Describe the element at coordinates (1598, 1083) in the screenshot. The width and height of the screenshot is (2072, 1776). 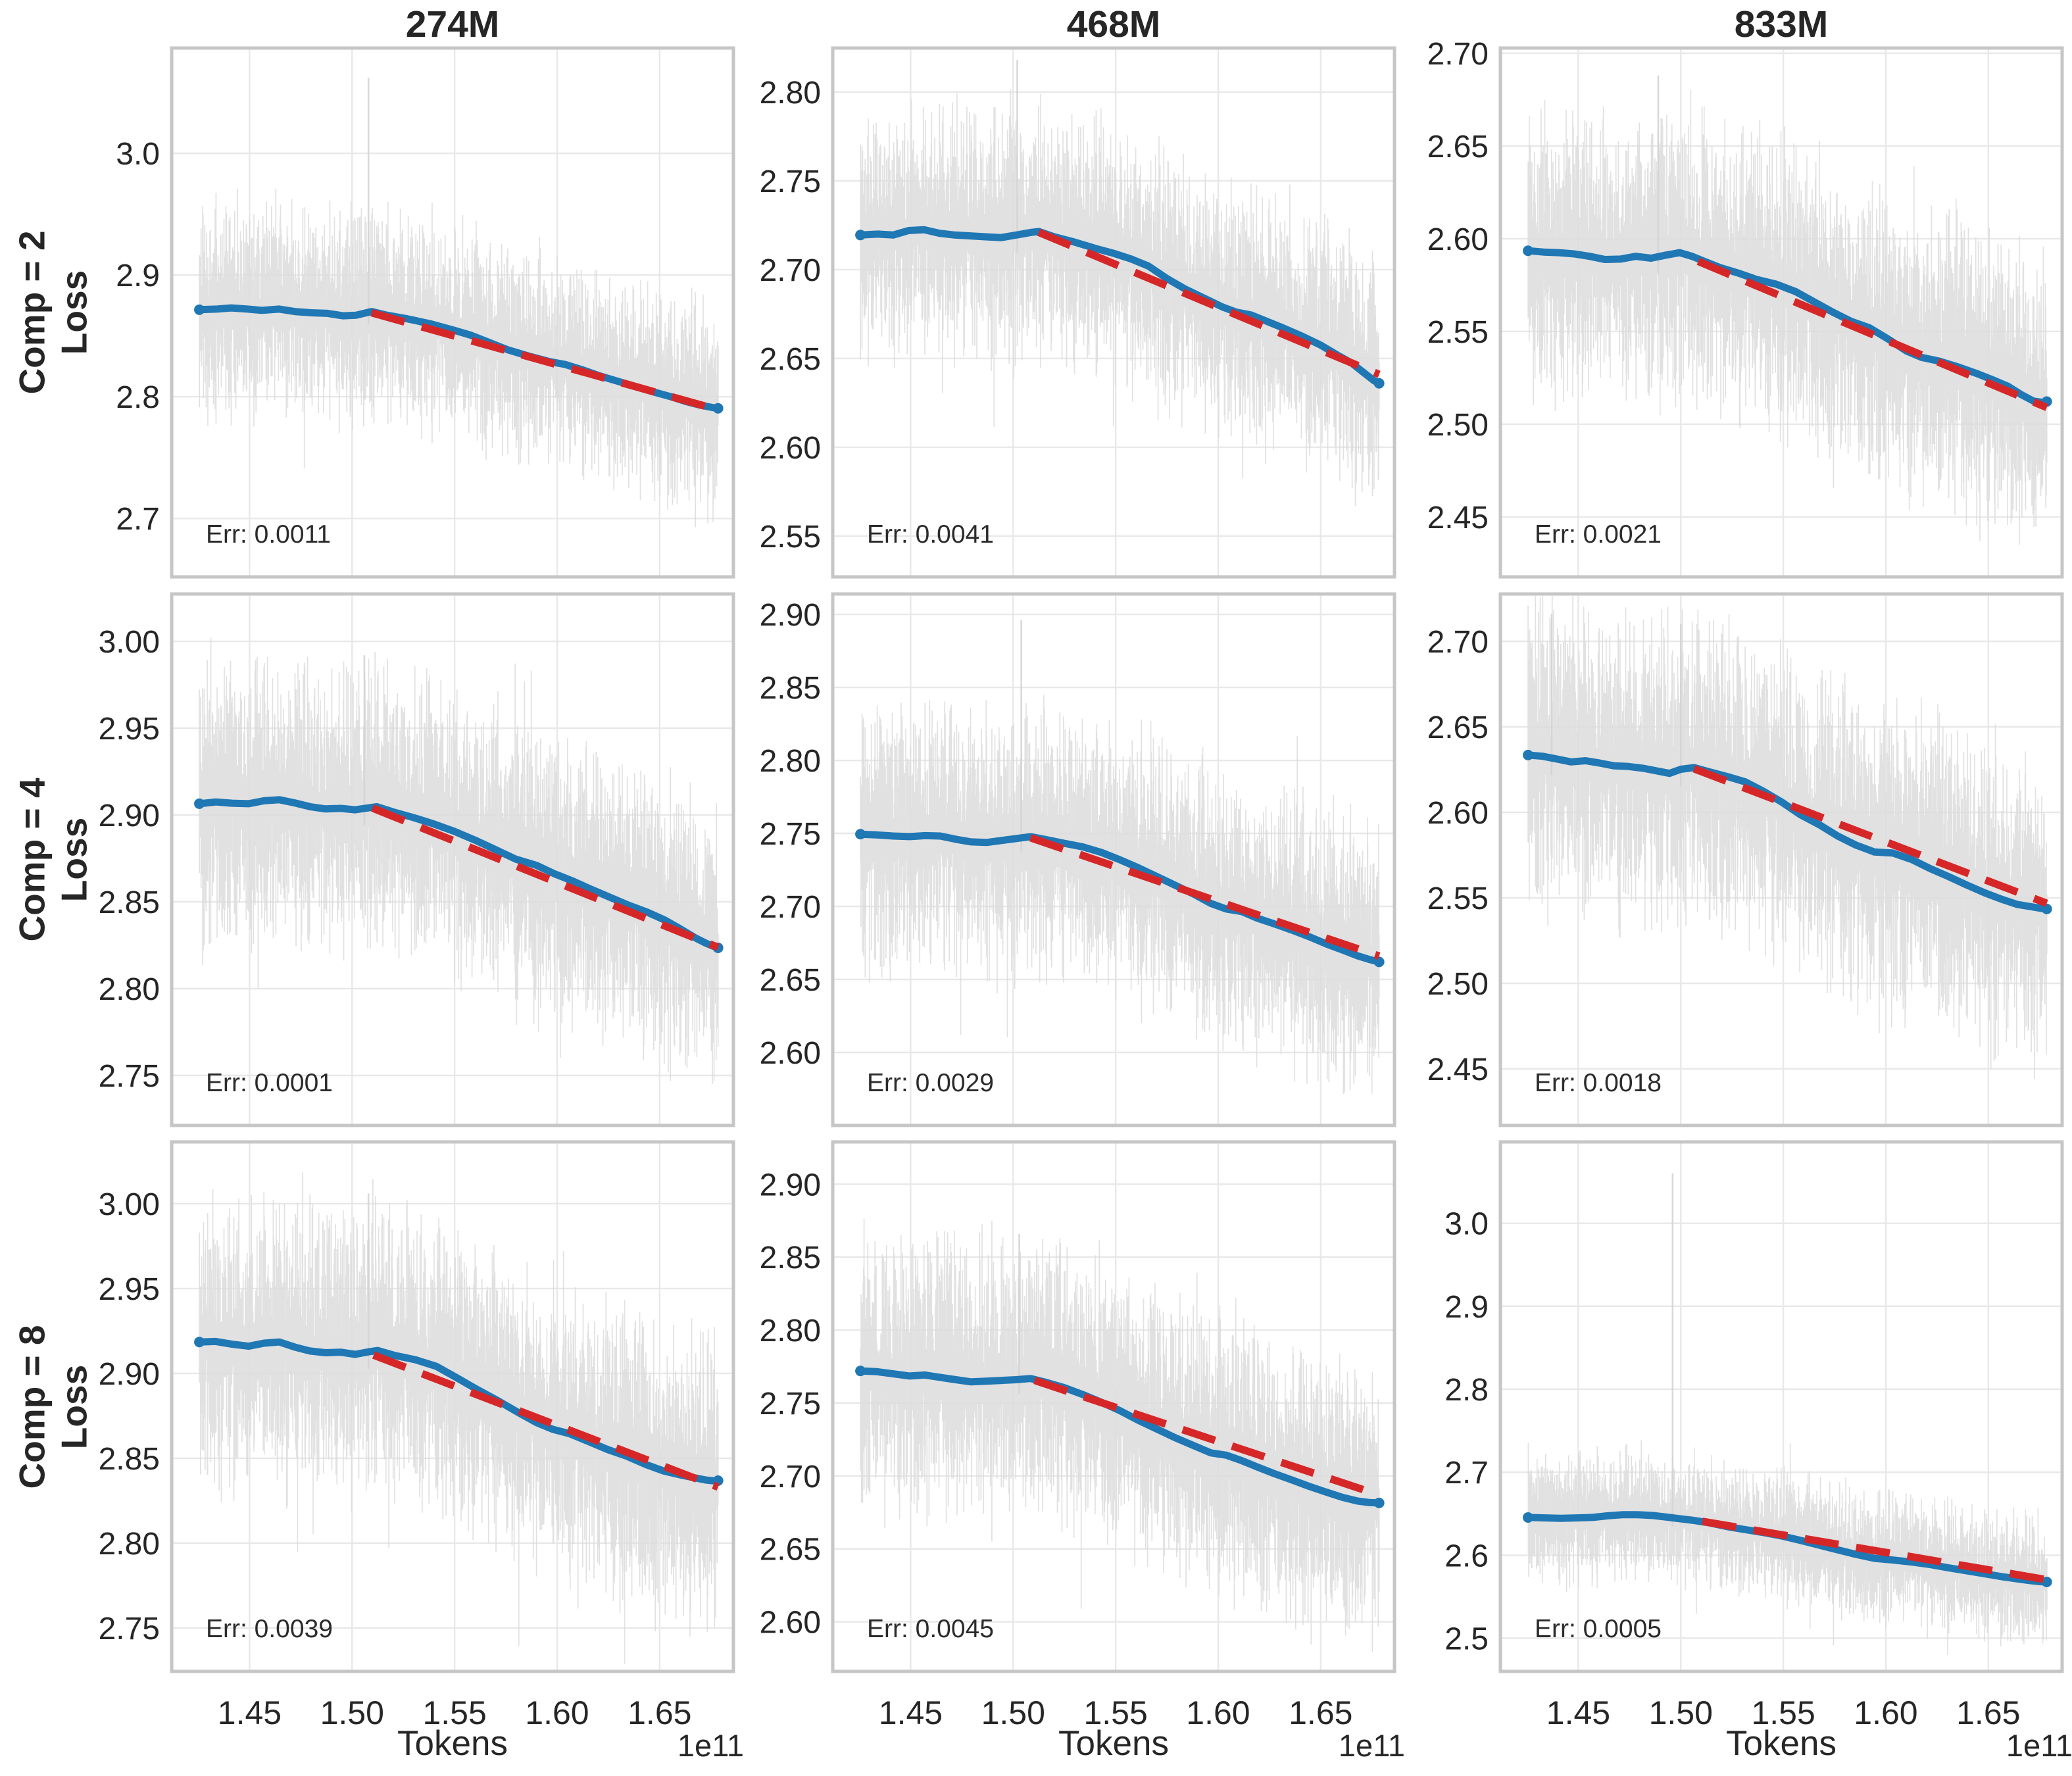
I see `svg-text: Err: 0.0018` at that location.